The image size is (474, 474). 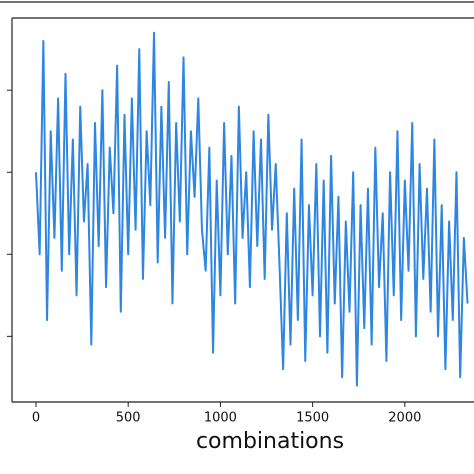 What do you see at coordinates (404, 418) in the screenshot?
I see `x-tick-label: 2000` at bounding box center [404, 418].